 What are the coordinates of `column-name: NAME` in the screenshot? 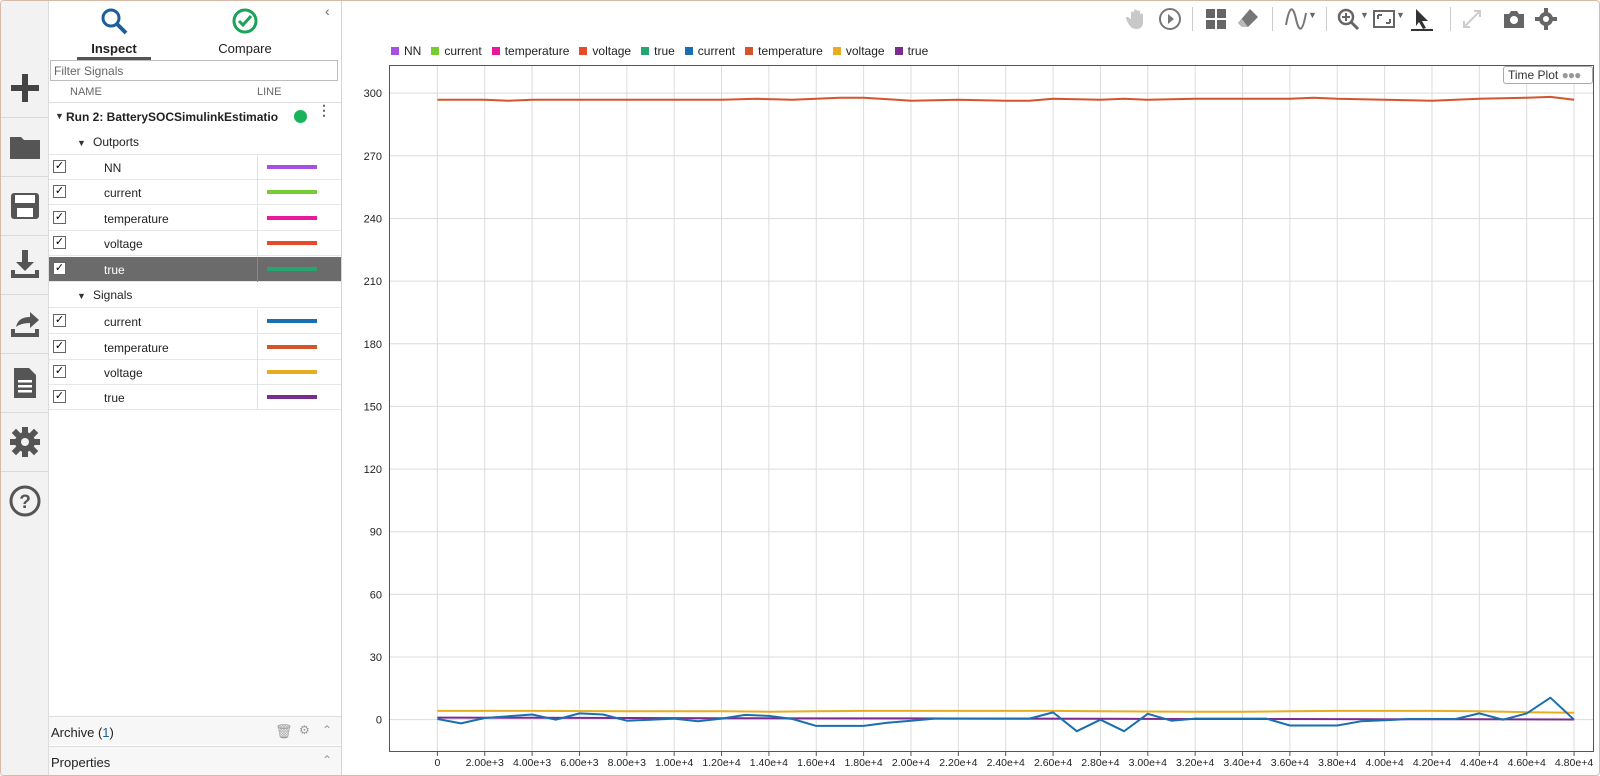 It's located at (86, 92).